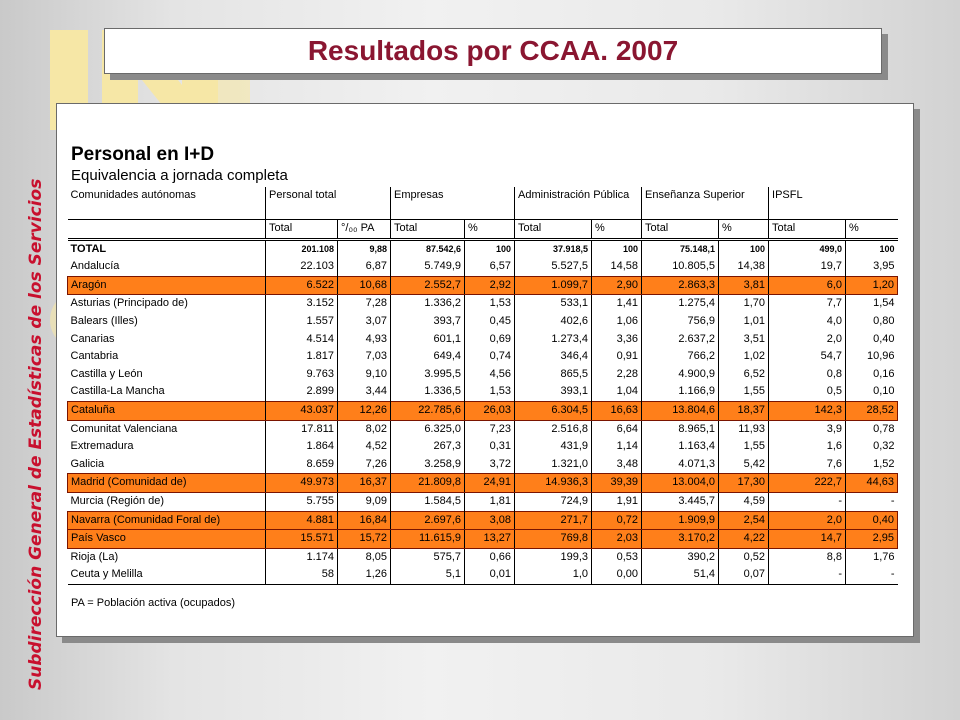 The image size is (960, 720). Describe the element at coordinates (553, 285) in the screenshot. I see `value-cell: 1.099,7` at that location.